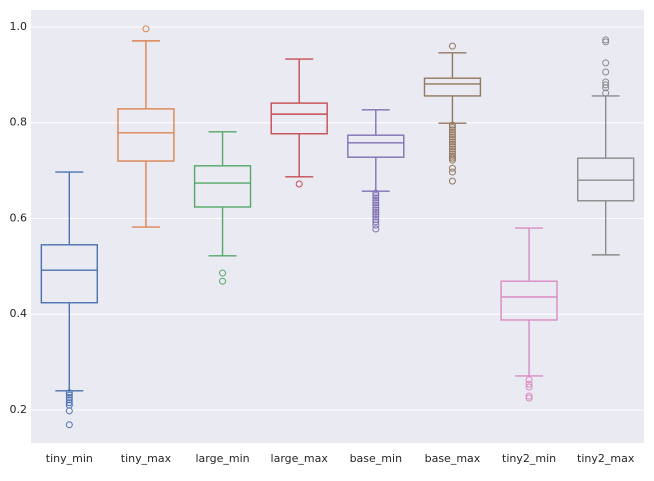 The width and height of the screenshot is (654, 481). Describe the element at coordinates (19, 217) in the screenshot. I see `y-tick-label: 0.6` at that location.